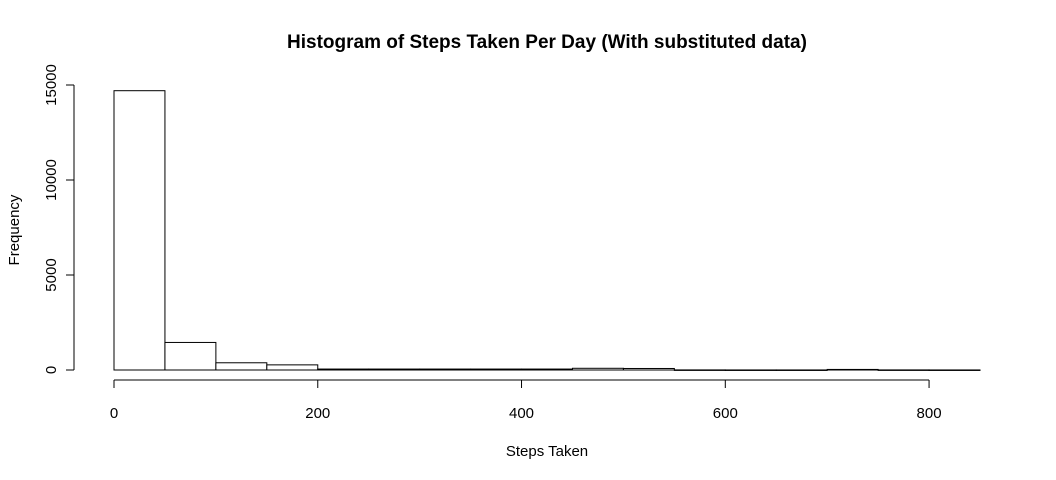  I want to click on x-tick-label-400: 400, so click(521, 413).